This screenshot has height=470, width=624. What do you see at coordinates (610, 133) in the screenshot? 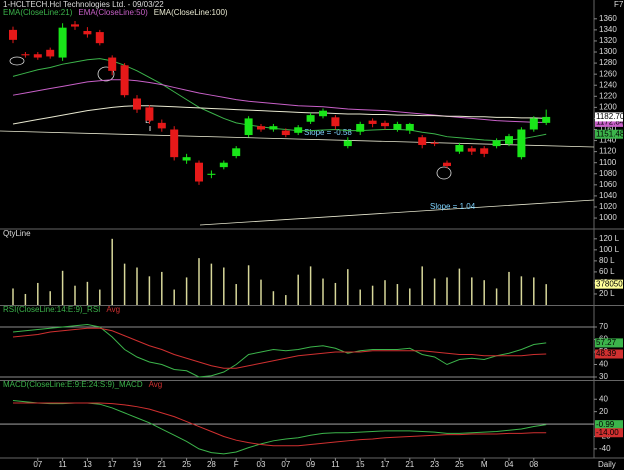
I see `value-box-label: 1151.48` at bounding box center [610, 133].